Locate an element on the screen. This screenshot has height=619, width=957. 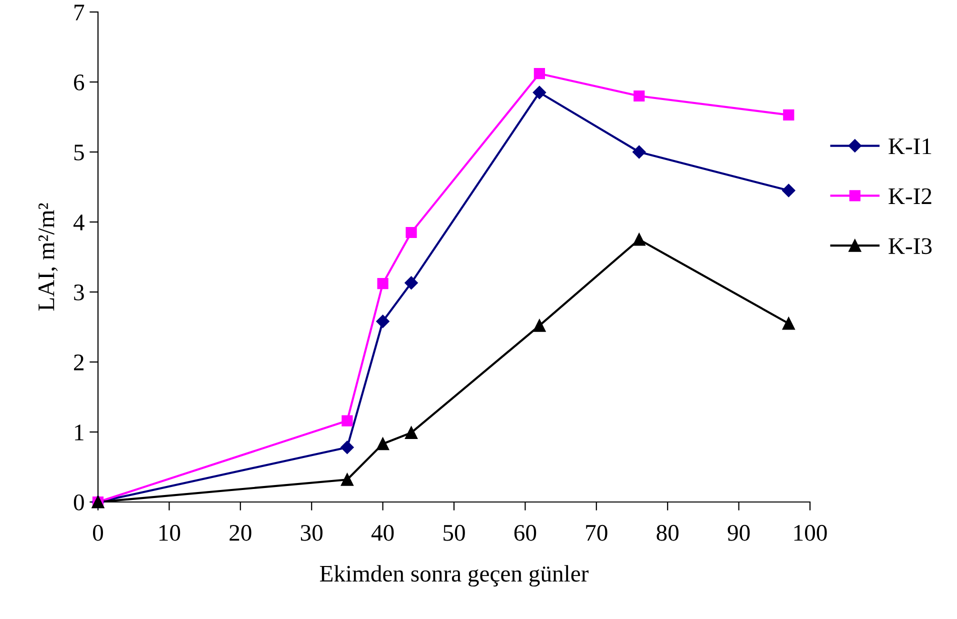
x-tick-label: 100 is located at coordinates (810, 532).